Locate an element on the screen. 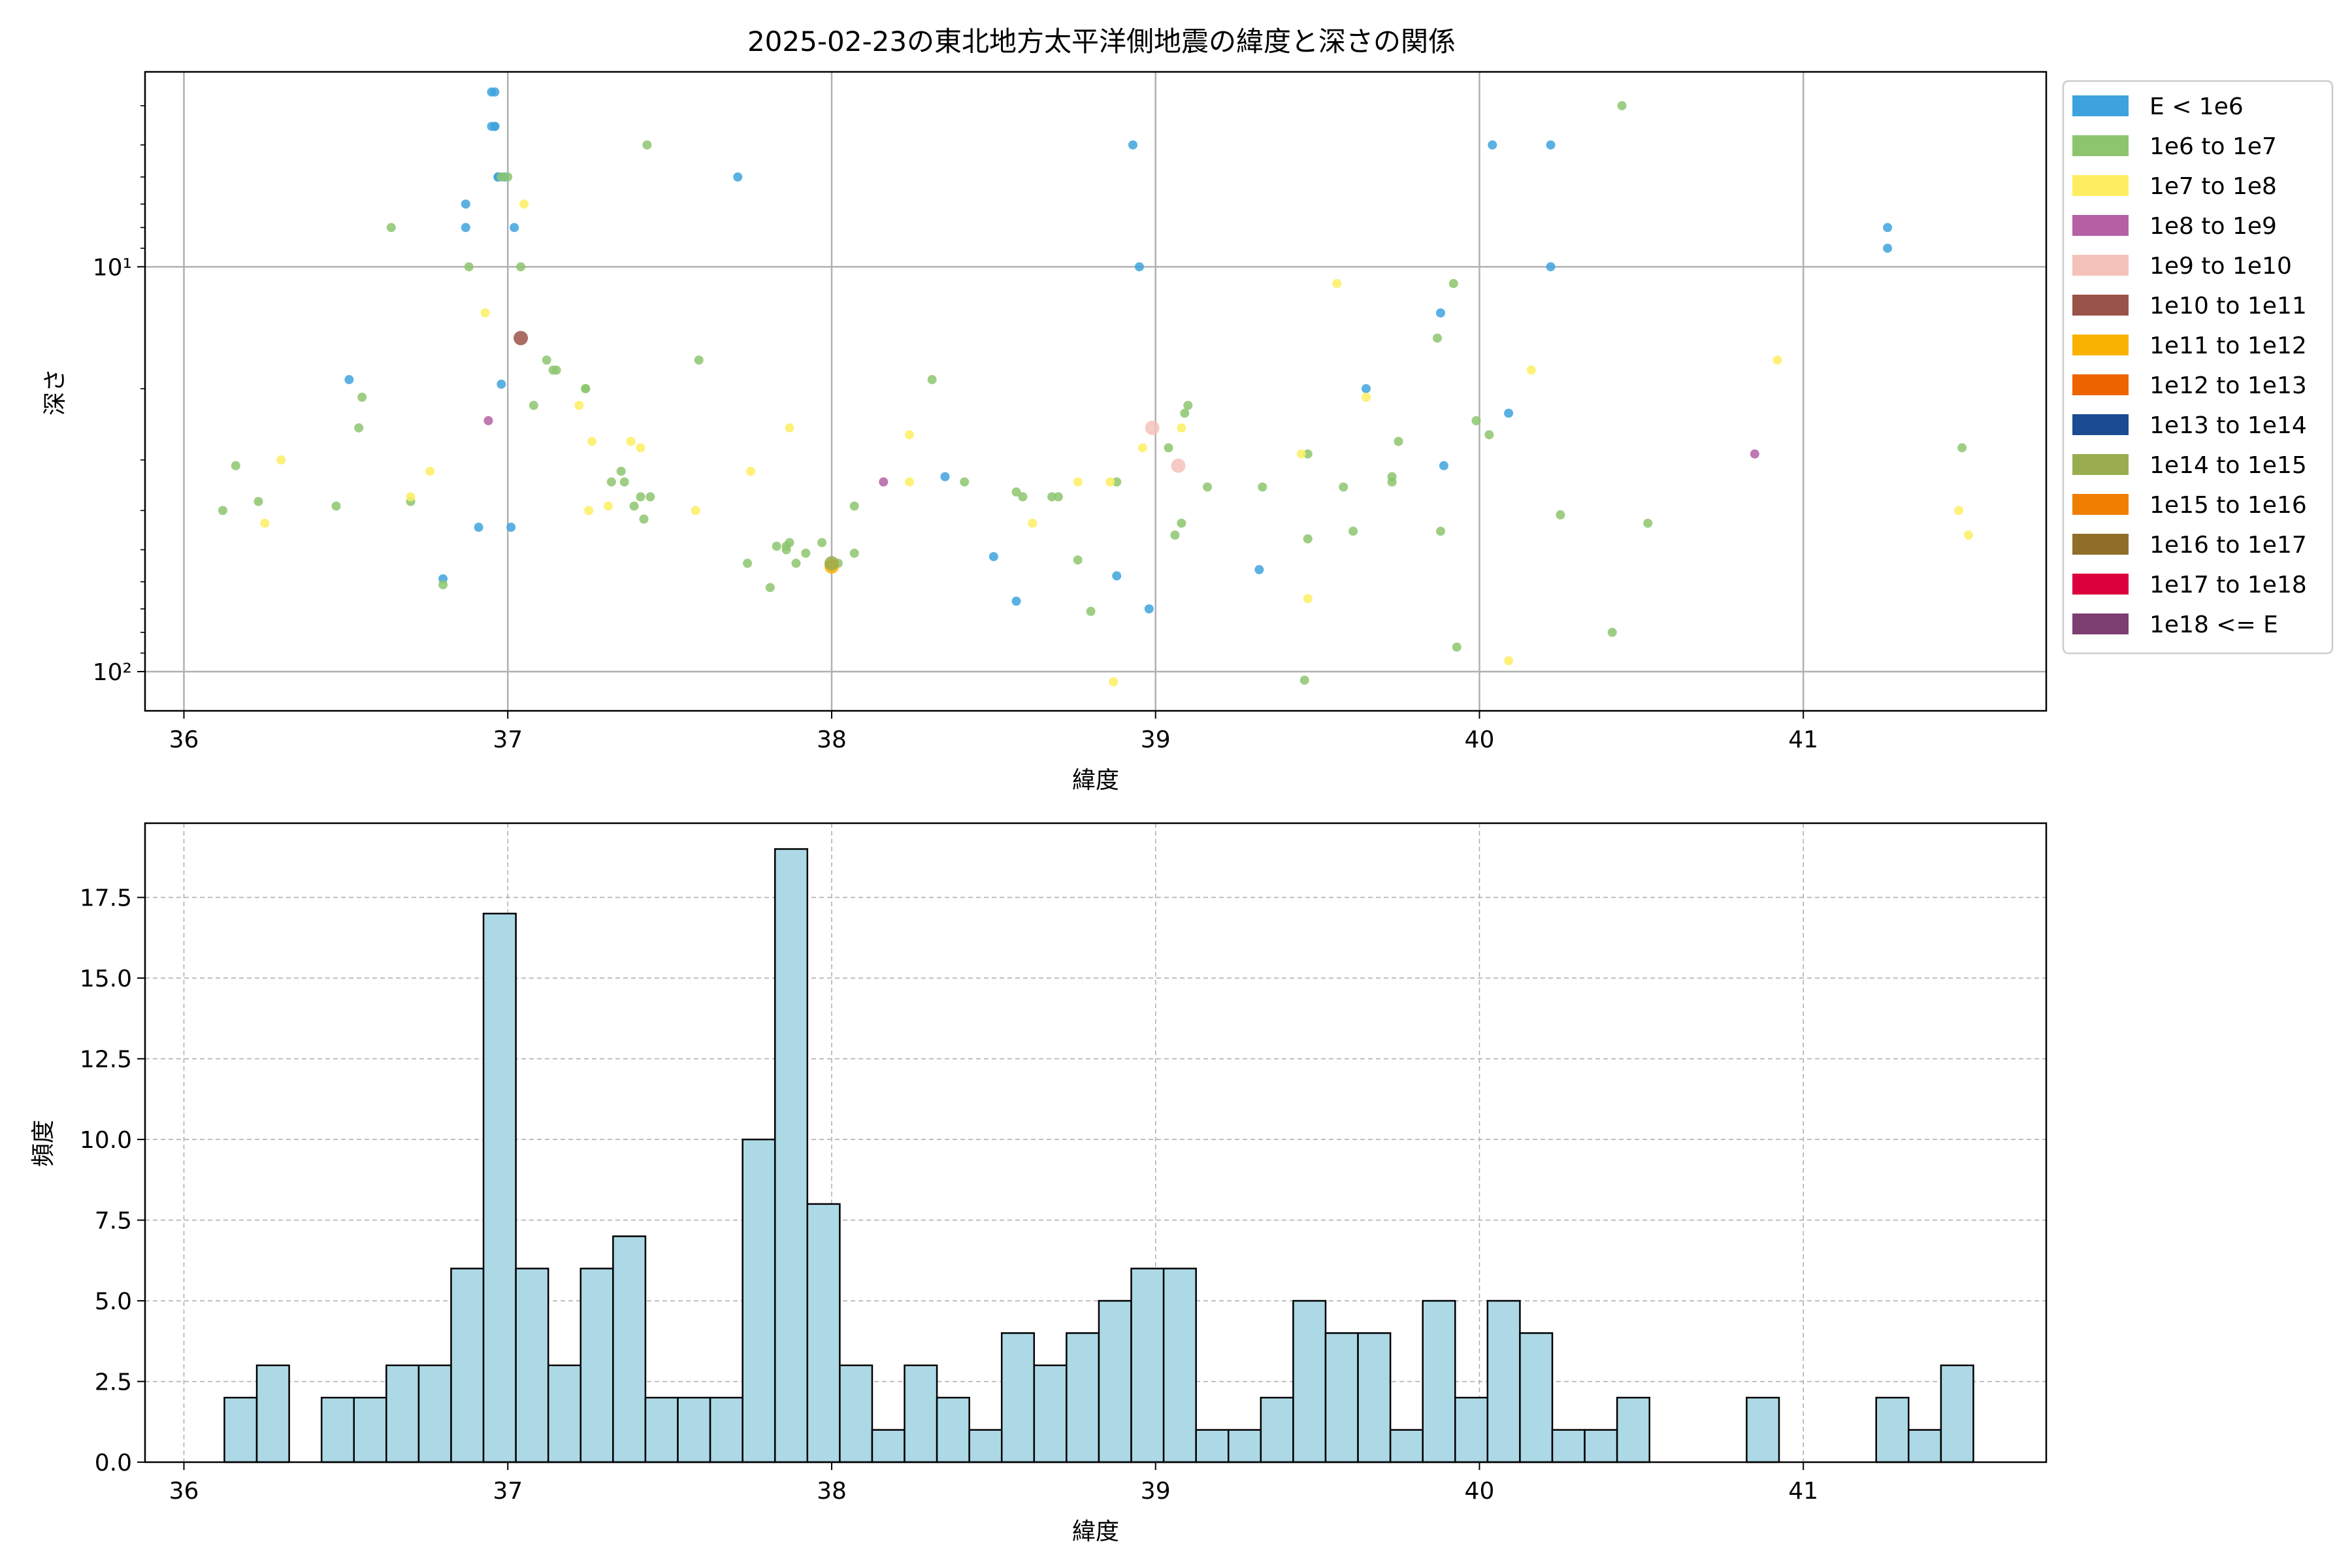  histogram-y-label: 頻度 is located at coordinates (43, 1143).